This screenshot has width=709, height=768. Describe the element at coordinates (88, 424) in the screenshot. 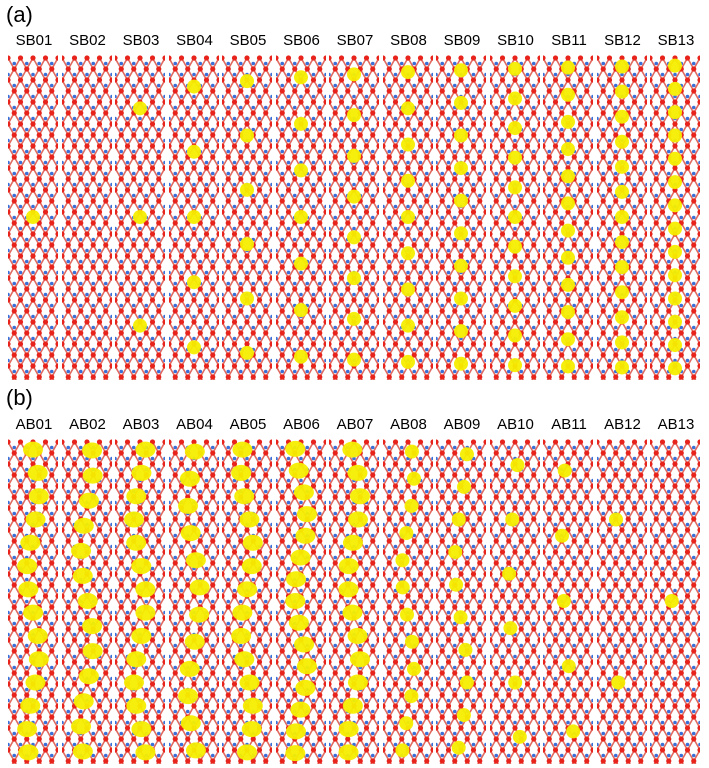

I see `strip-label: AB02` at that location.